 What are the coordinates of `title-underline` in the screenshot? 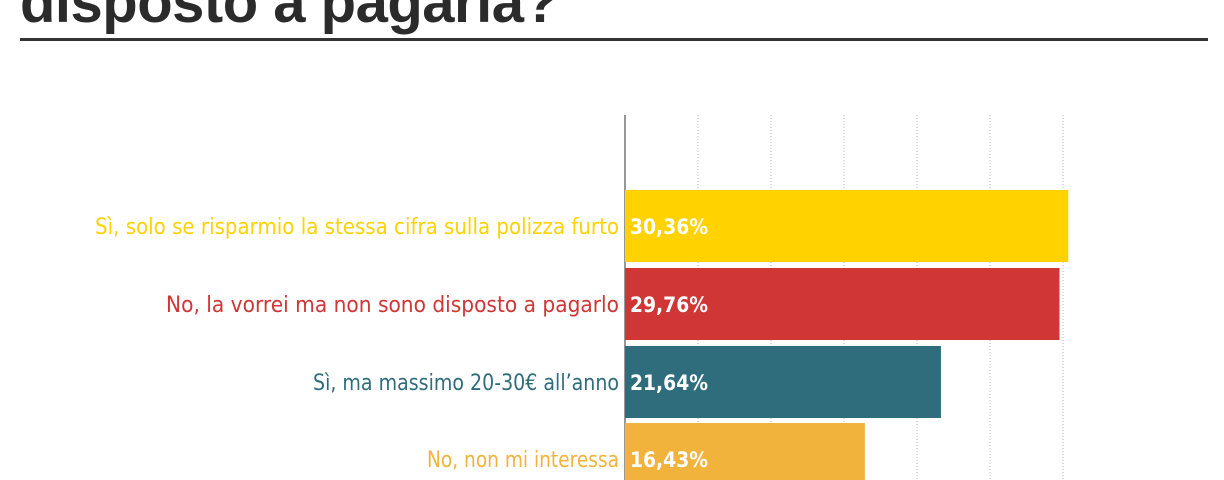 It's located at (614, 39).